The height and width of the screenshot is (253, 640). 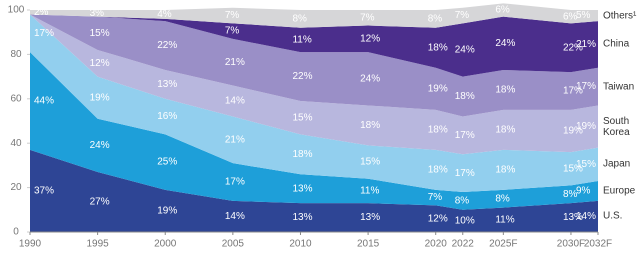 I want to click on legend-label: South Korea, so click(x=616, y=126).